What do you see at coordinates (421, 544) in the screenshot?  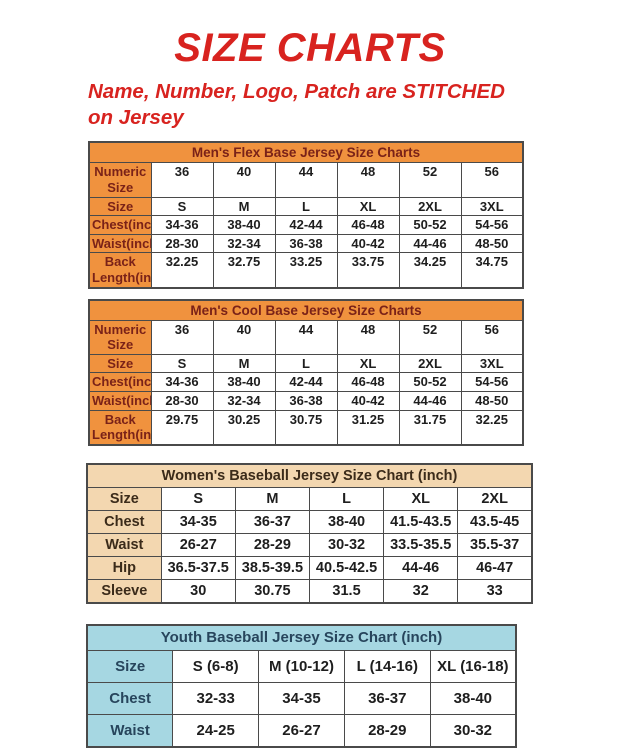 I see `value-cell: 33.5-35.5` at bounding box center [421, 544].